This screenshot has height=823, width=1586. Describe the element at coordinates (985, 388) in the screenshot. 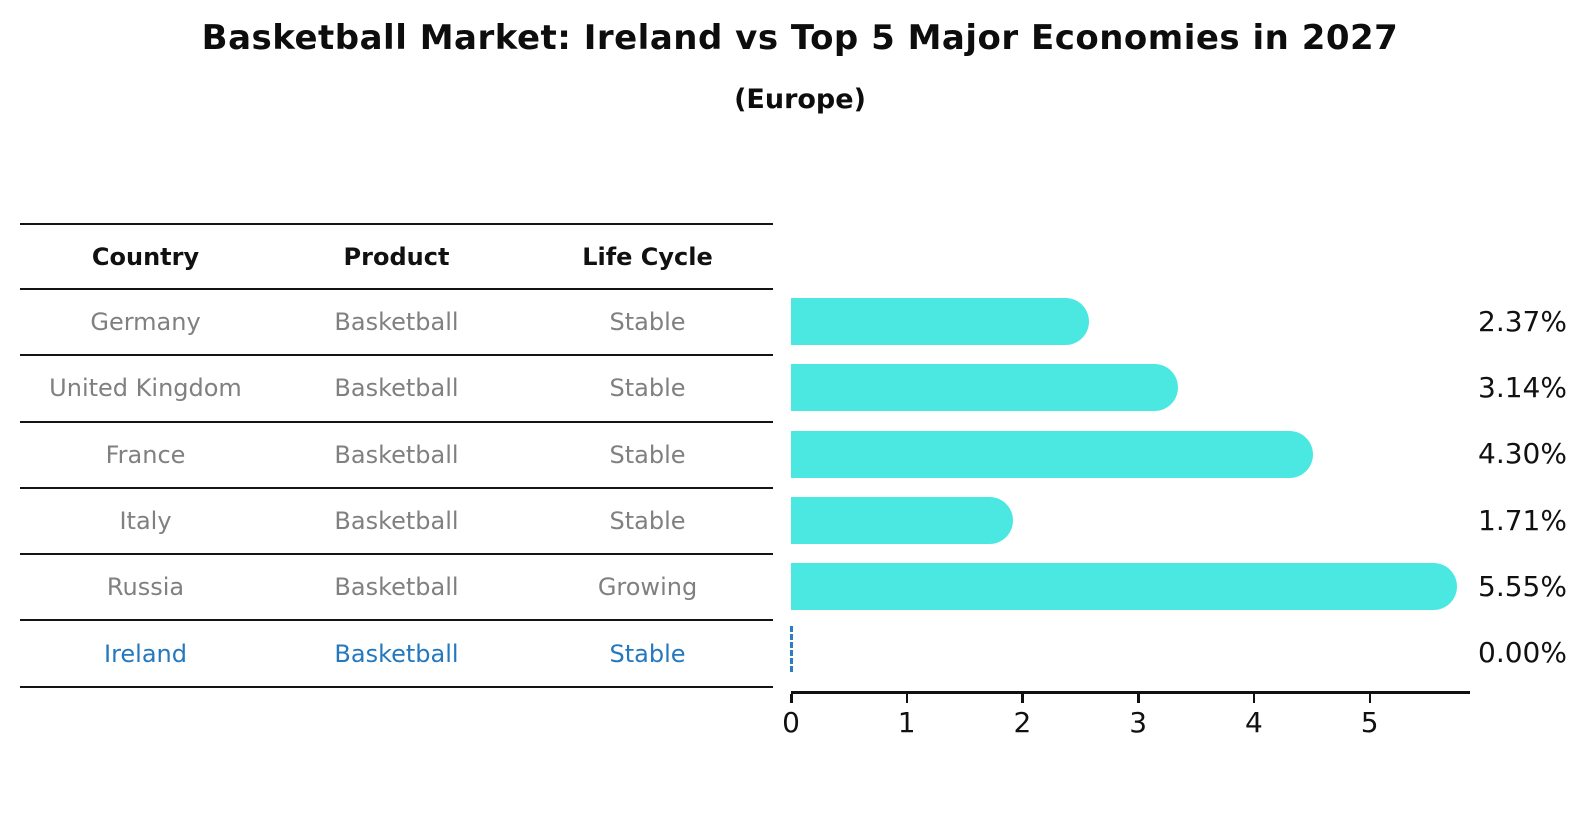

I see `bar-united-kingdom` at that location.